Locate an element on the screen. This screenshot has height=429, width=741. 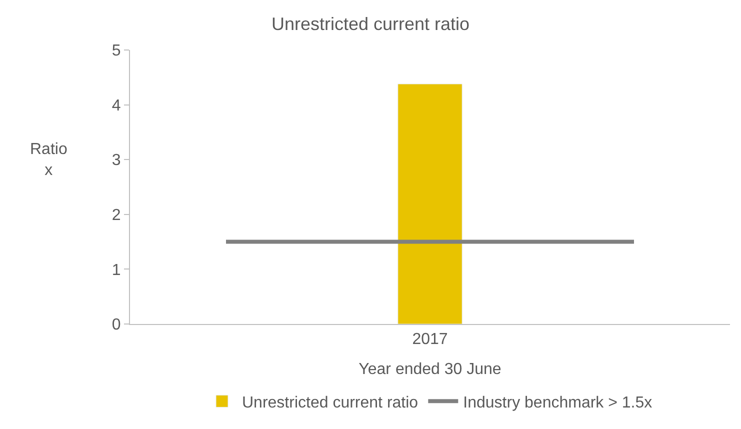
y-tick-label: 3 is located at coordinates (116, 161).